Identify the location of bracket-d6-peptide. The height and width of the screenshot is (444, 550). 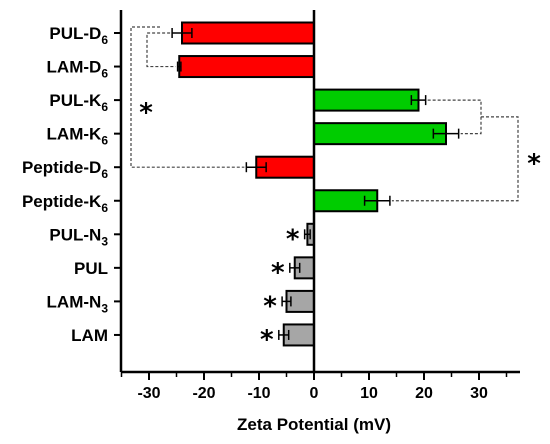
(187, 97).